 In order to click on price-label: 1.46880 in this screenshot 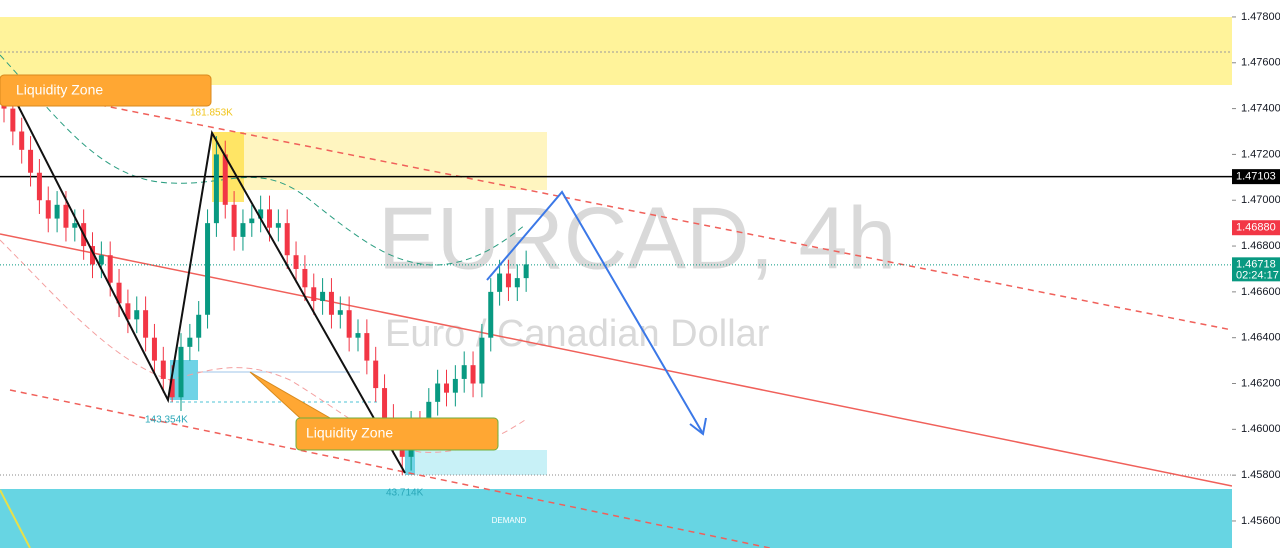, I will do `click(1256, 228)`.